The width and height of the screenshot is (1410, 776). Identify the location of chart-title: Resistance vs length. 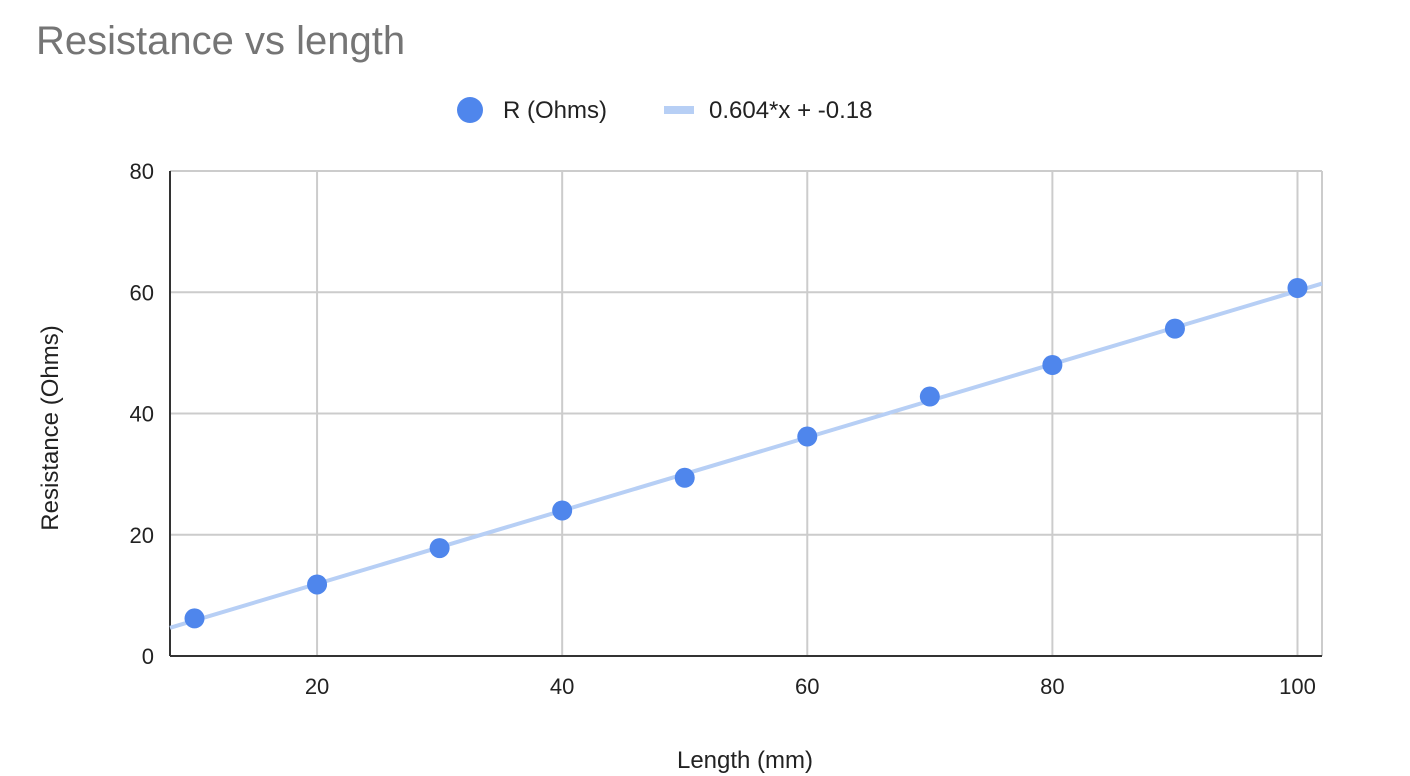
(220, 41).